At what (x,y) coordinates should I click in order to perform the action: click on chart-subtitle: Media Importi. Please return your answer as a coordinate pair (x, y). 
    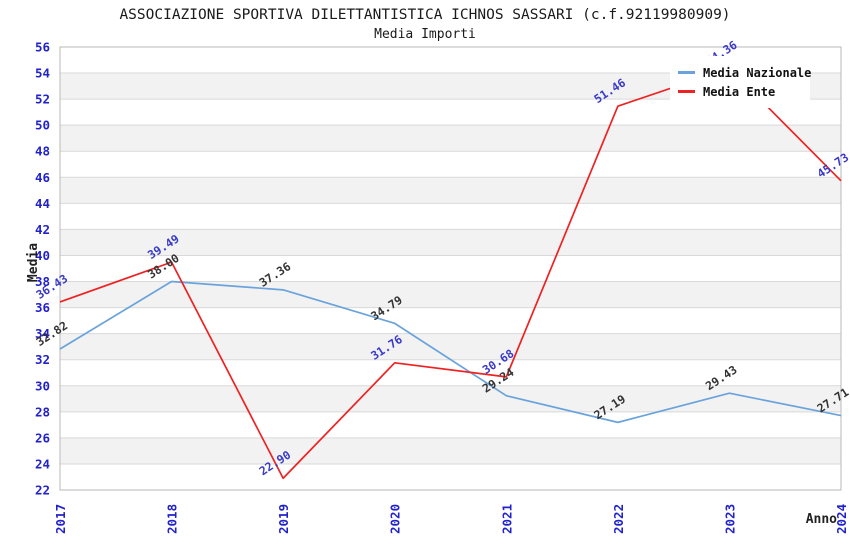
    Looking at the image, I should click on (425, 34).